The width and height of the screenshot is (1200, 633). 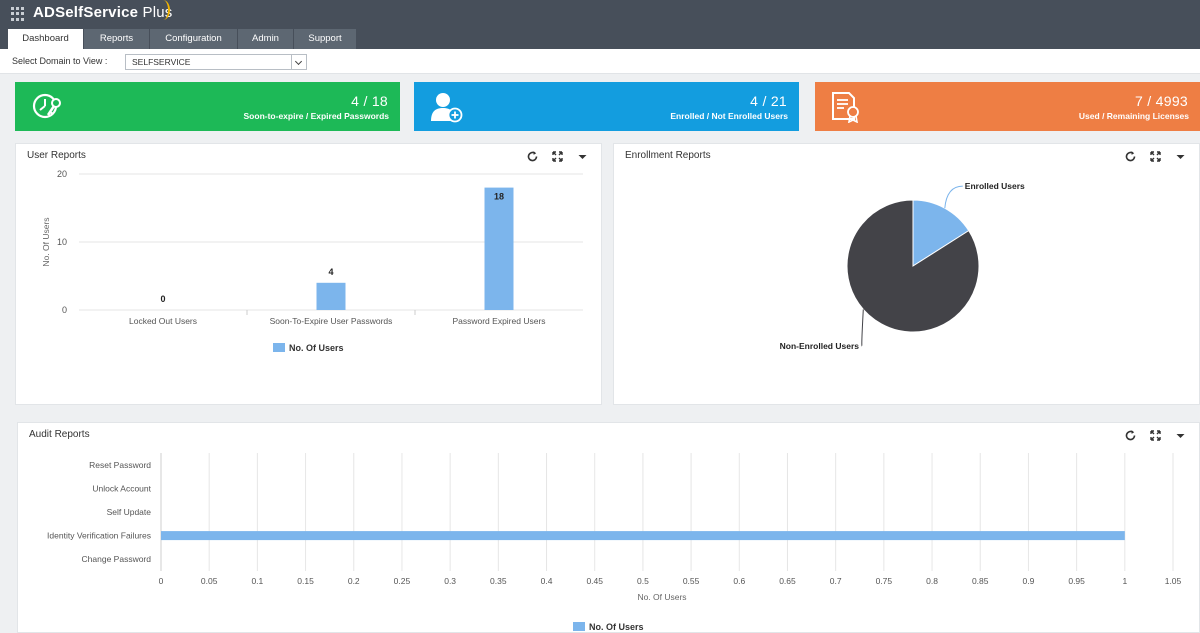 I want to click on enrollment-pie-chart: Enrolled Users Non-Enrolled Users, so click(x=902, y=266).